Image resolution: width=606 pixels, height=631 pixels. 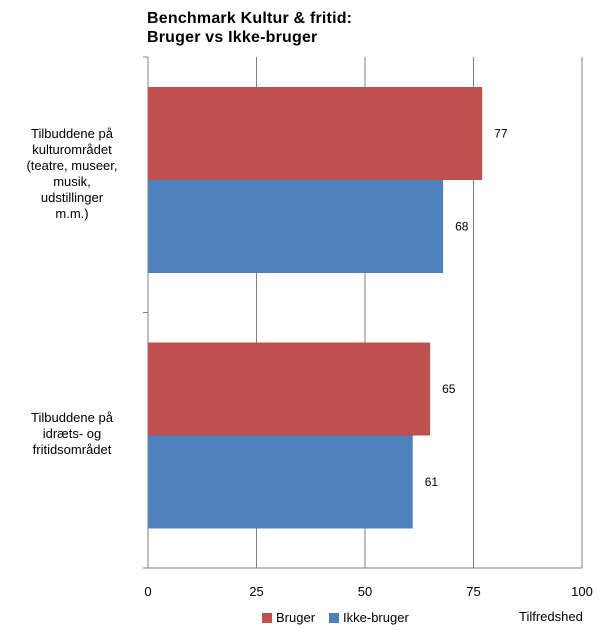 What do you see at coordinates (250, 18) in the screenshot?
I see `chart-title-line-1: Benchmark Kultur & fritid:` at bounding box center [250, 18].